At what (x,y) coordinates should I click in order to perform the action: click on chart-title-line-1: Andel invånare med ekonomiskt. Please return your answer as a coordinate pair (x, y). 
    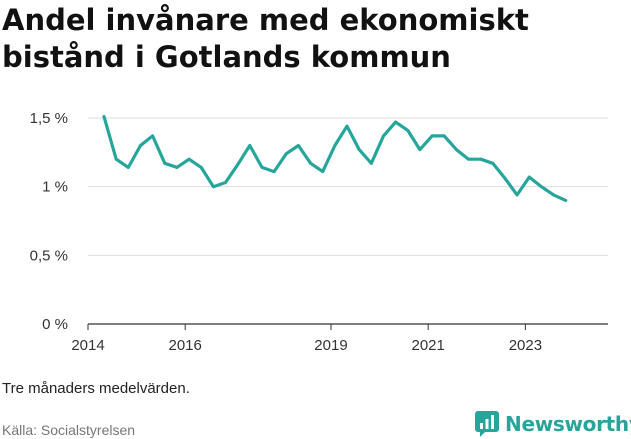
    Looking at the image, I should click on (265, 20).